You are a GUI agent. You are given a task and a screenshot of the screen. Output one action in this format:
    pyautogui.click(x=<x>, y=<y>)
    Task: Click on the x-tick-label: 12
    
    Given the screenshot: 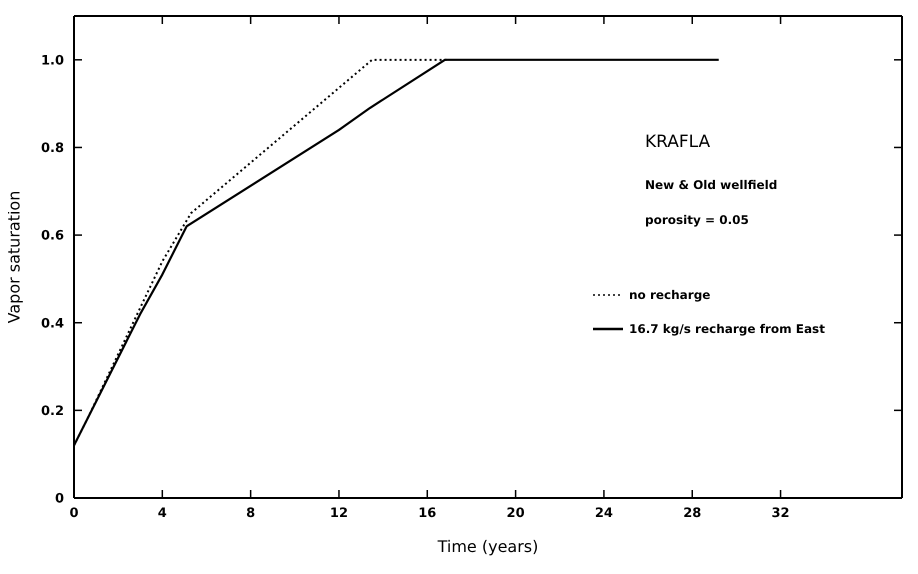 What is the action you would take?
    pyautogui.click(x=339, y=514)
    